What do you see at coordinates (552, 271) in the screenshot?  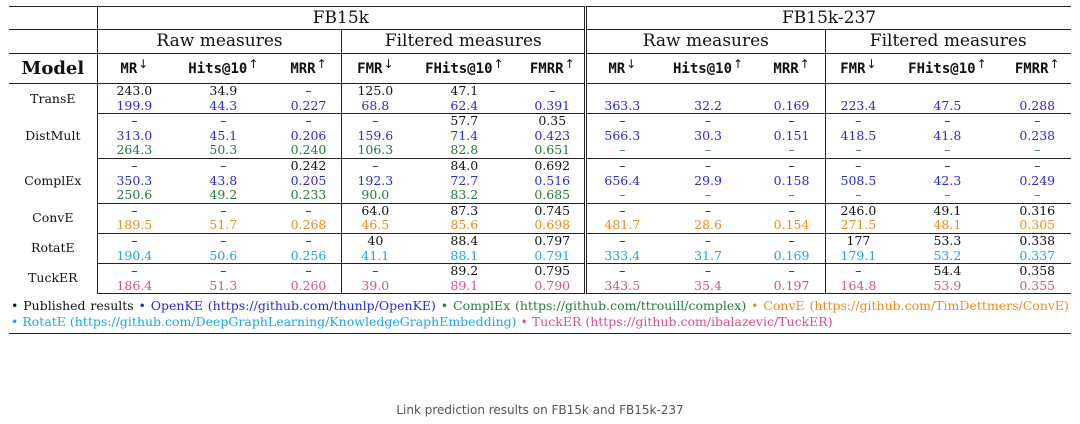 I see `table-cell: 0.795` at bounding box center [552, 271].